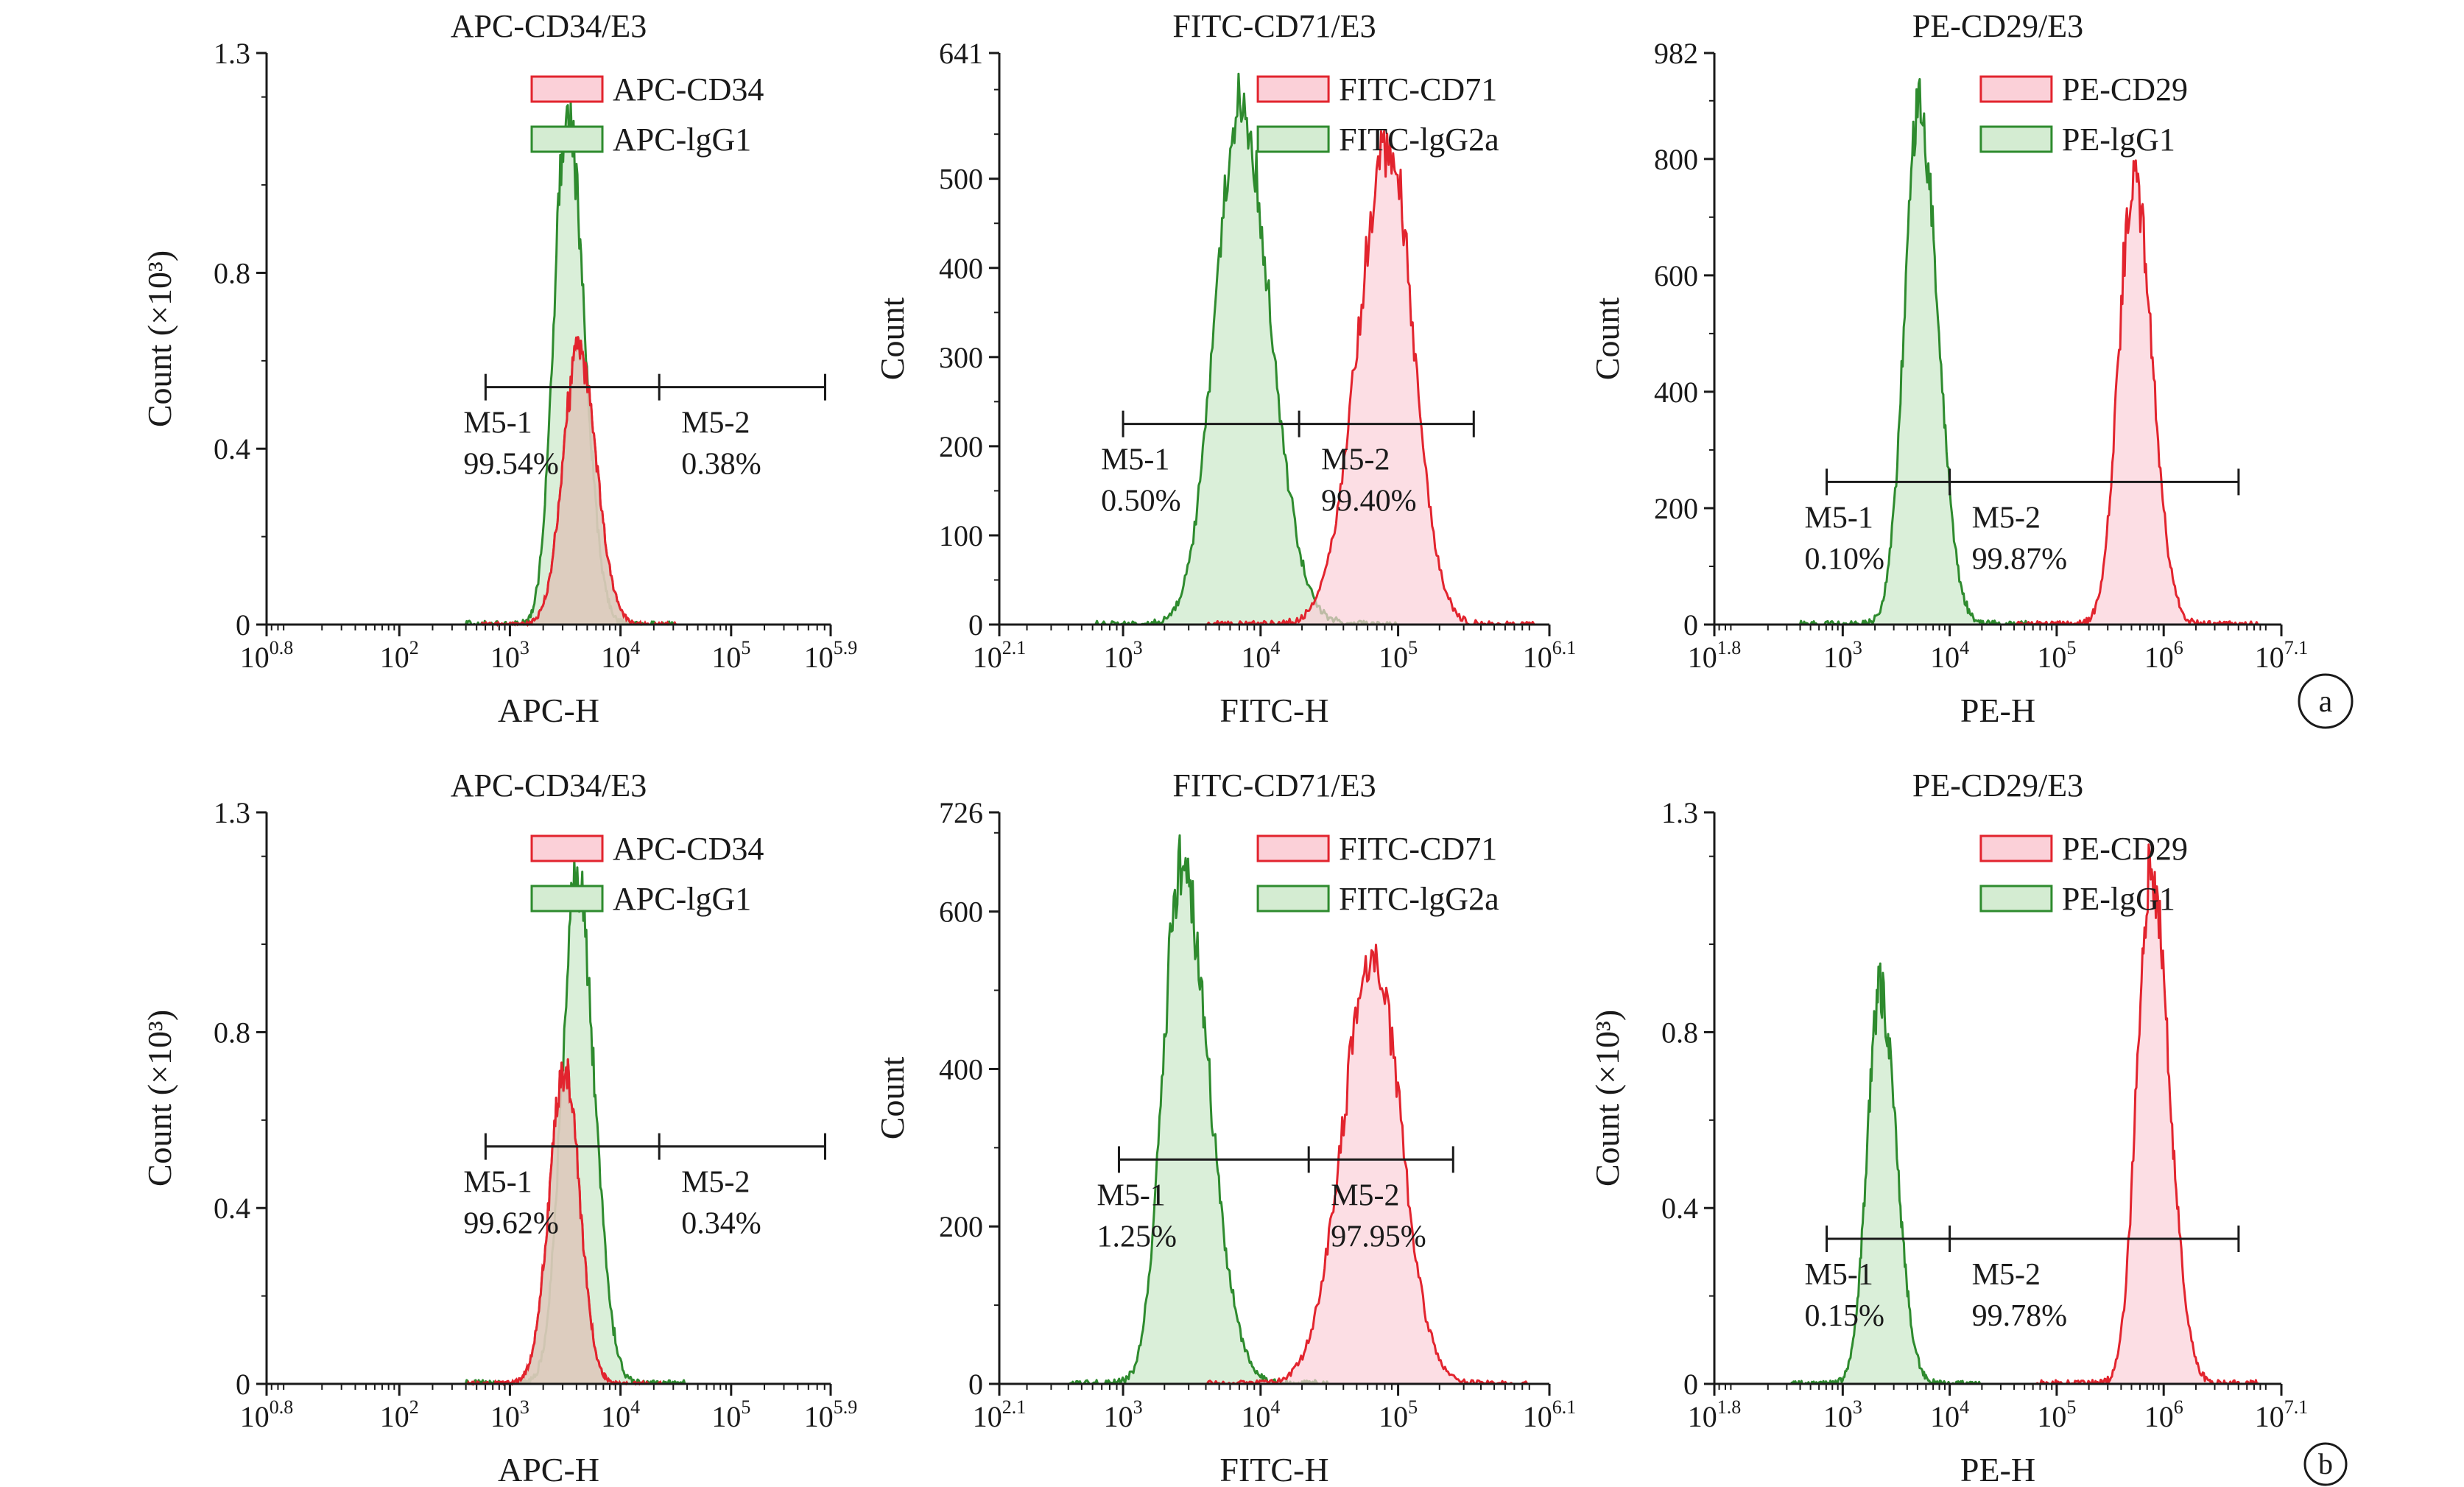  What do you see at coordinates (511, 465) in the screenshot?
I see `gate-m1-percent: 99.54%` at bounding box center [511, 465].